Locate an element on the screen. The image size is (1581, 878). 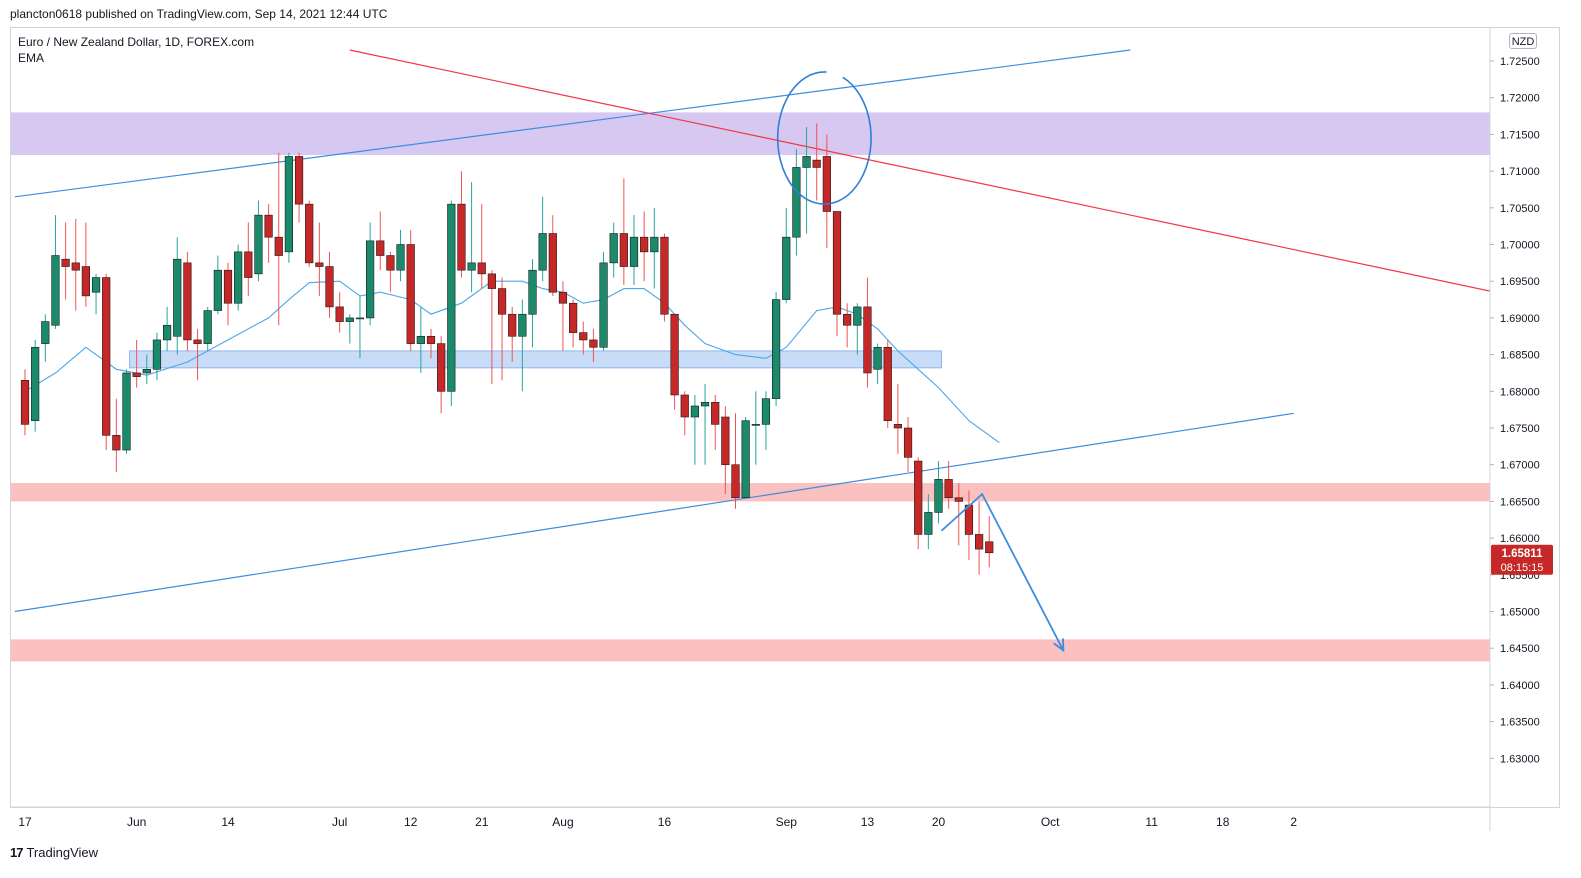
price-tick-label: 1.66000 is located at coordinates (1520, 539).